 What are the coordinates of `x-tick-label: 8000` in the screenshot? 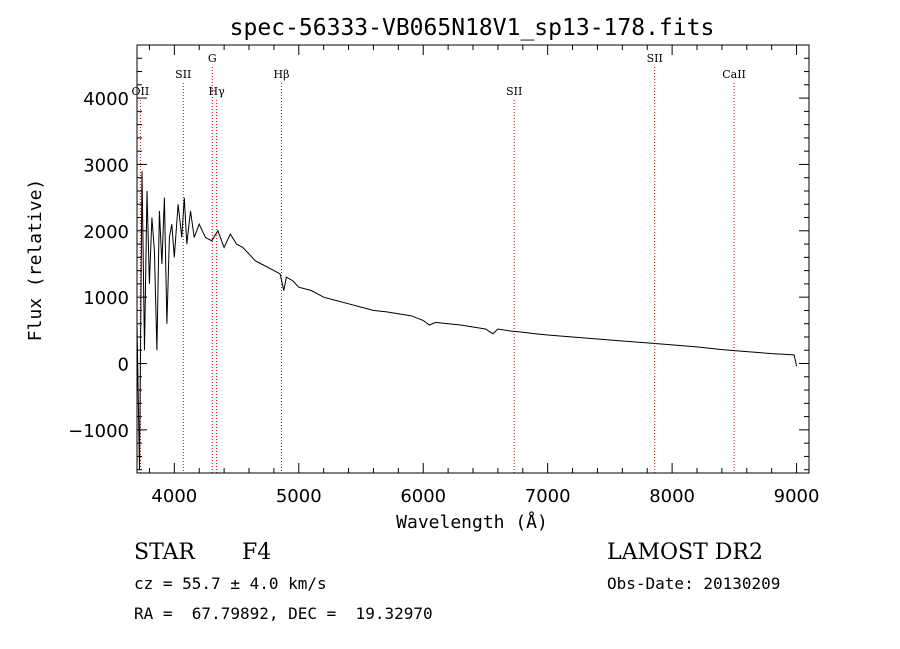 It's located at (672, 496).